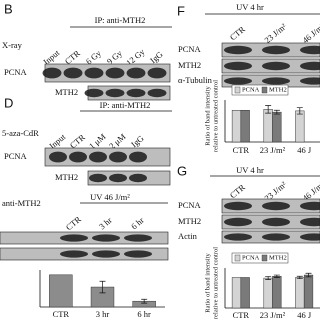  What do you see at coordinates (310, 33) in the screenshot?
I see `lane-label: 46 J/m²` at bounding box center [310, 33].